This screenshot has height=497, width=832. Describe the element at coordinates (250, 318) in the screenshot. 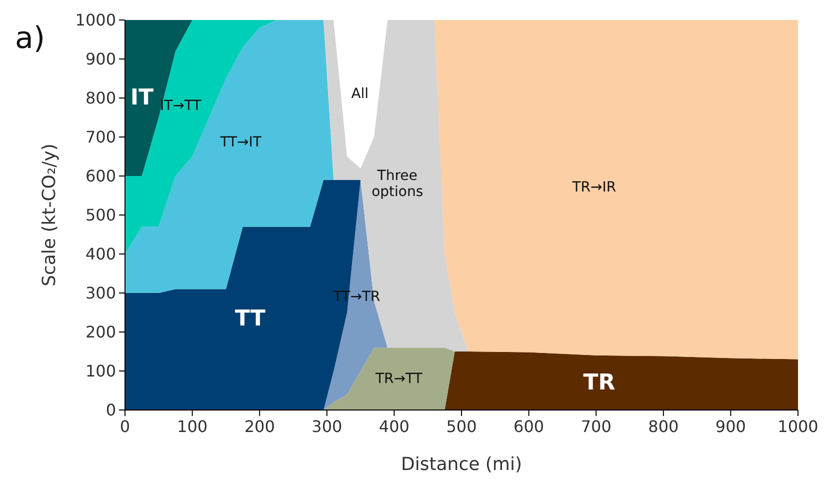

I see `series-label: TT` at that location.